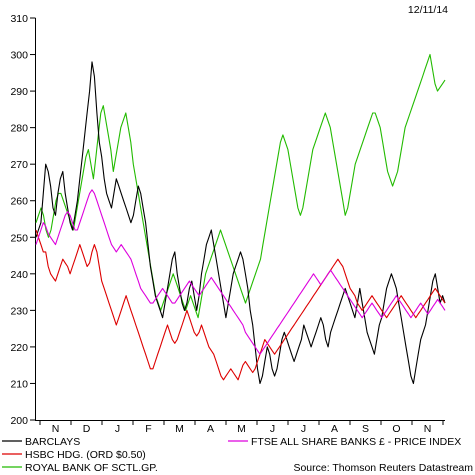 The width and height of the screenshot is (475, 475). Describe the element at coordinates (19, 129) in the screenshot. I see `y-tick-label: 280` at that location.